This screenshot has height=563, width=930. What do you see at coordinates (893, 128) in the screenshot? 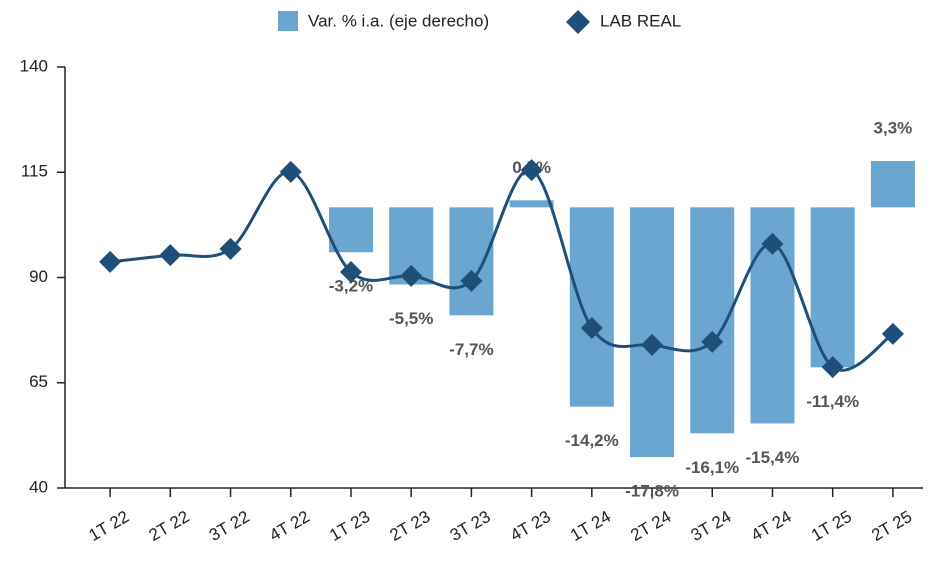
I see `value-label: 3,3%` at bounding box center [893, 128].